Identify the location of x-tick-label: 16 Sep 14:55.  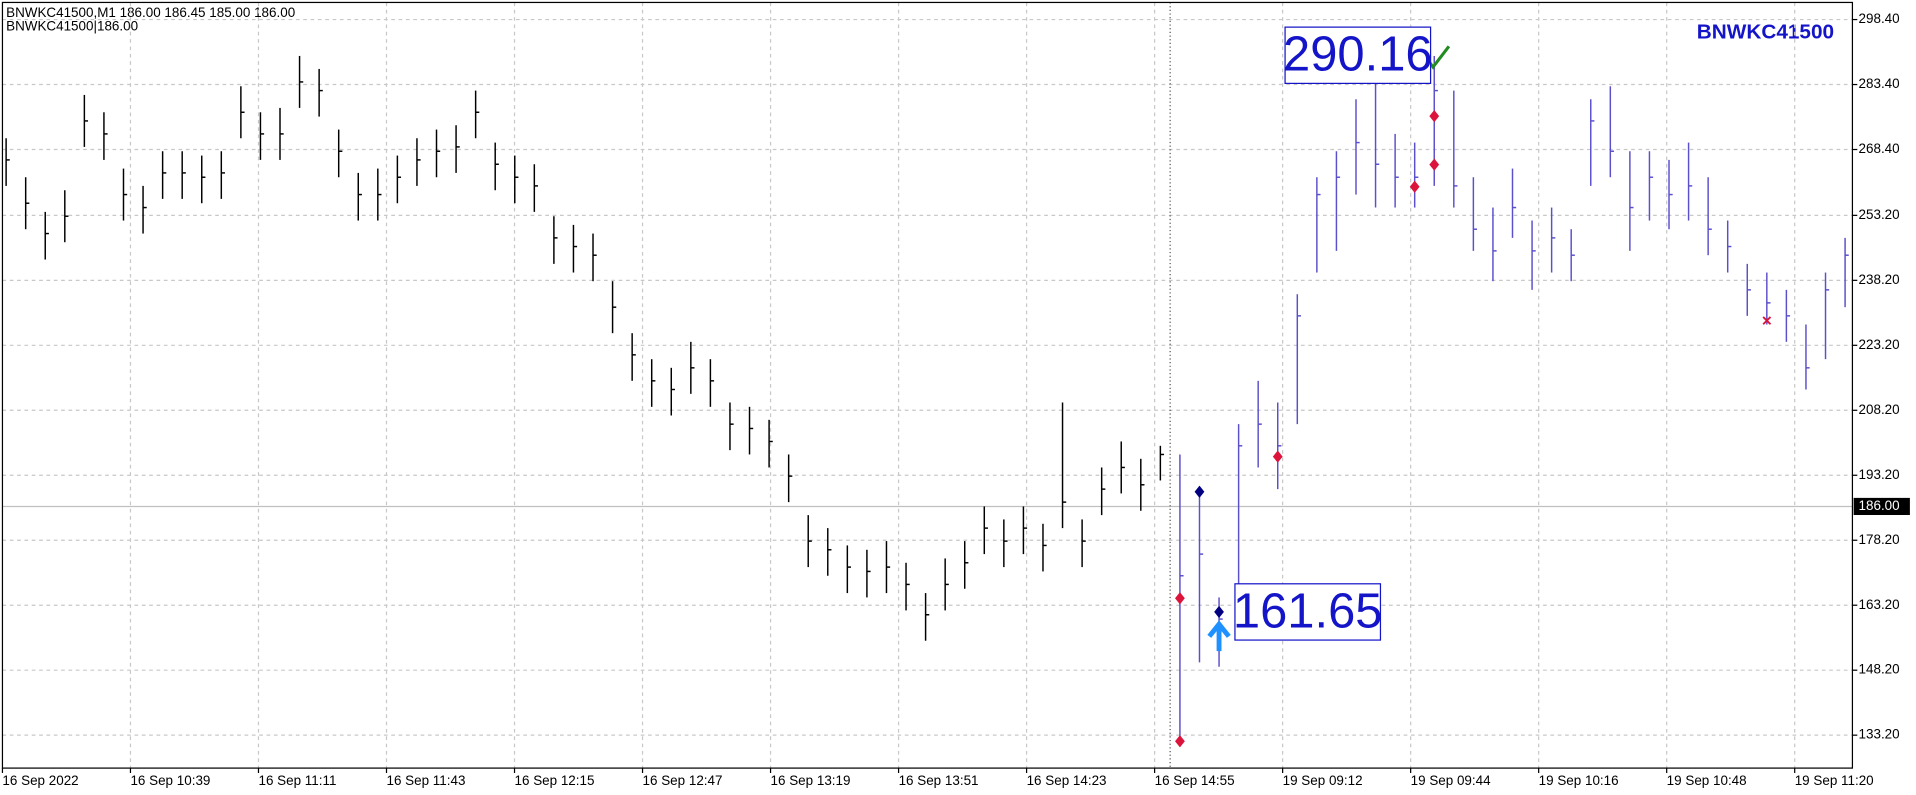
(1195, 780).